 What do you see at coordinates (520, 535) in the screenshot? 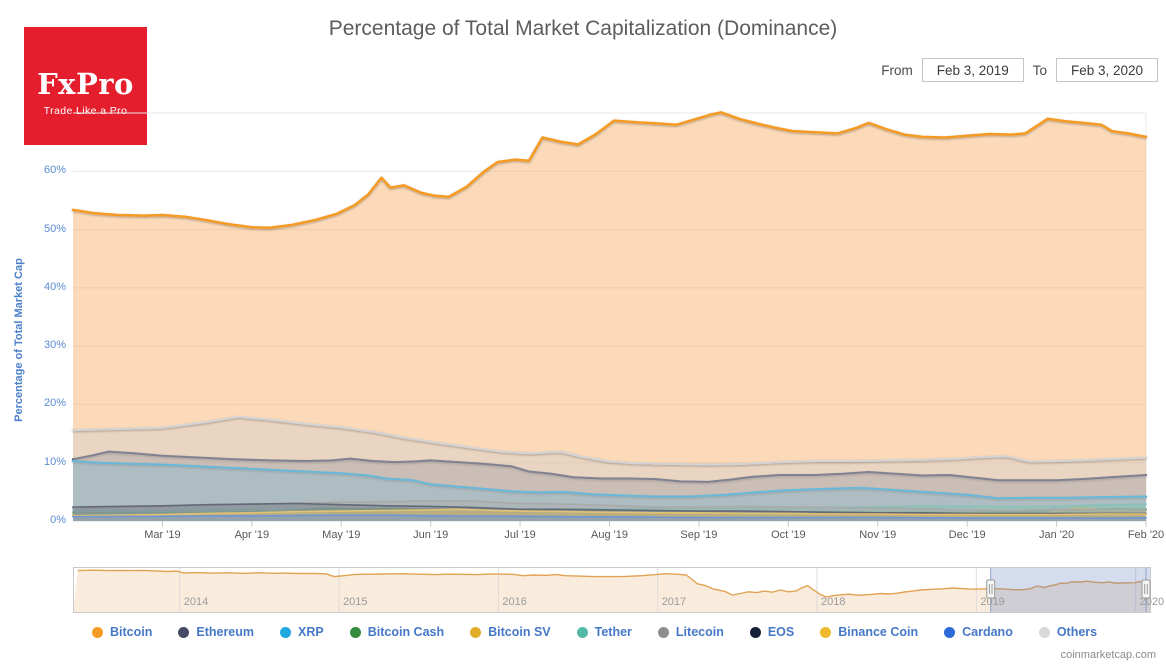
I see `x-axis-tick-label: Jul '19` at bounding box center [520, 535].